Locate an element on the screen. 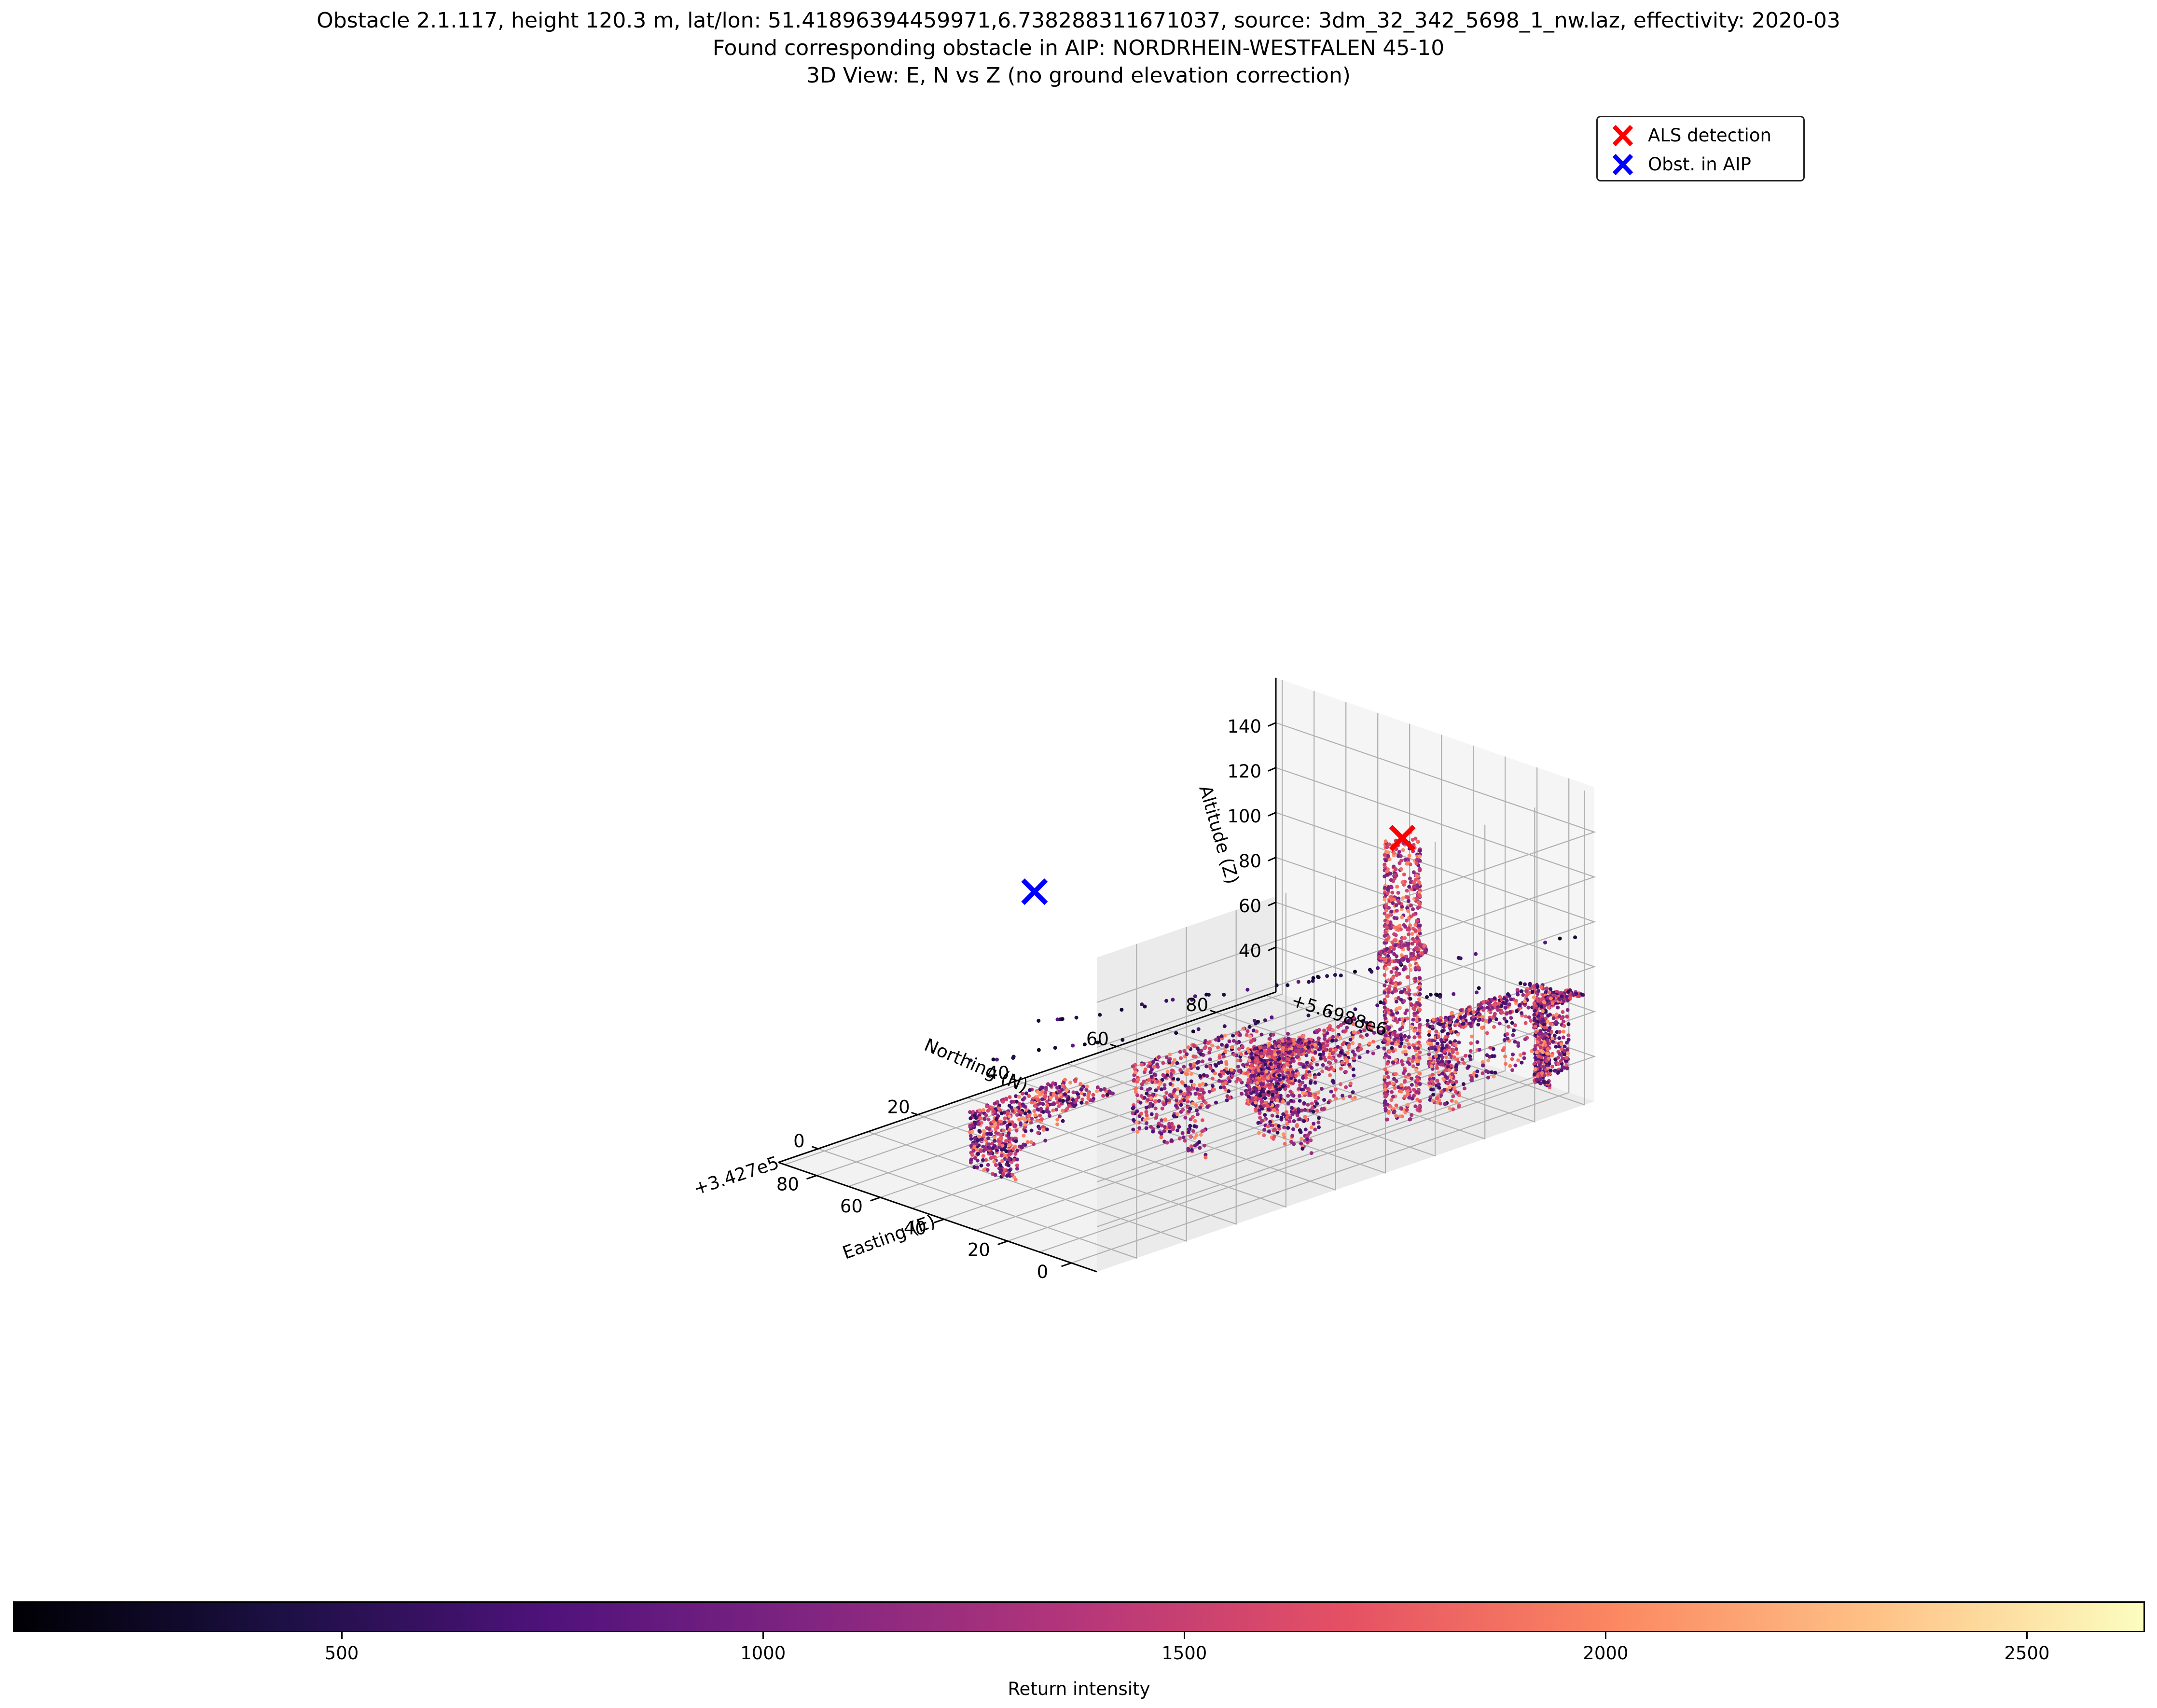  easting-axis-line is located at coordinates (937, 1217).